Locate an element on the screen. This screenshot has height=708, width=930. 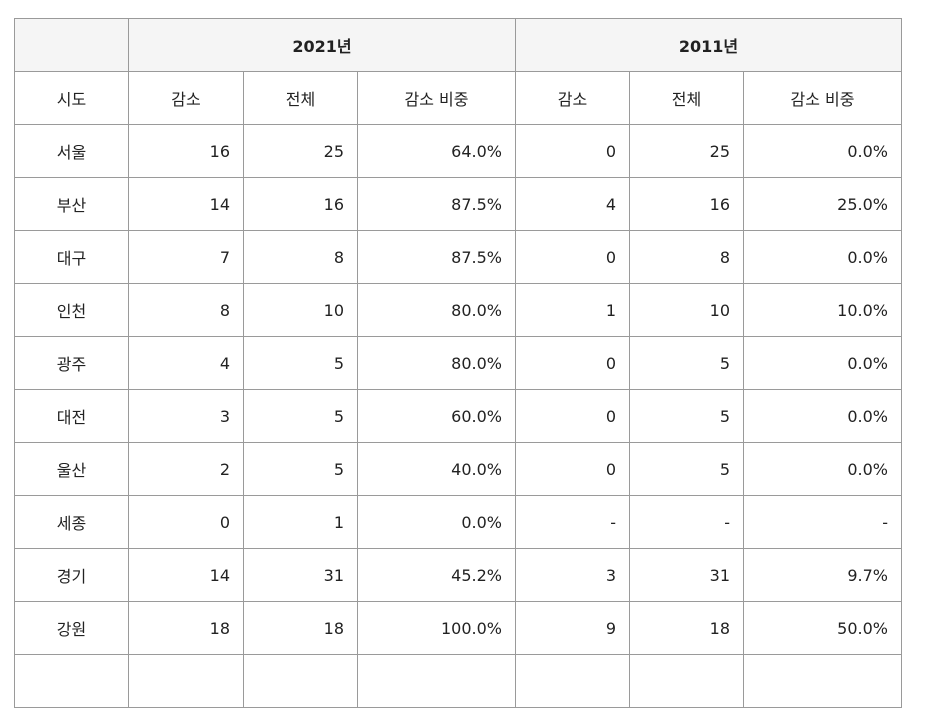
table-row: 경기 14 31 45.2% 3 31 9.7% is located at coordinates (458, 575).